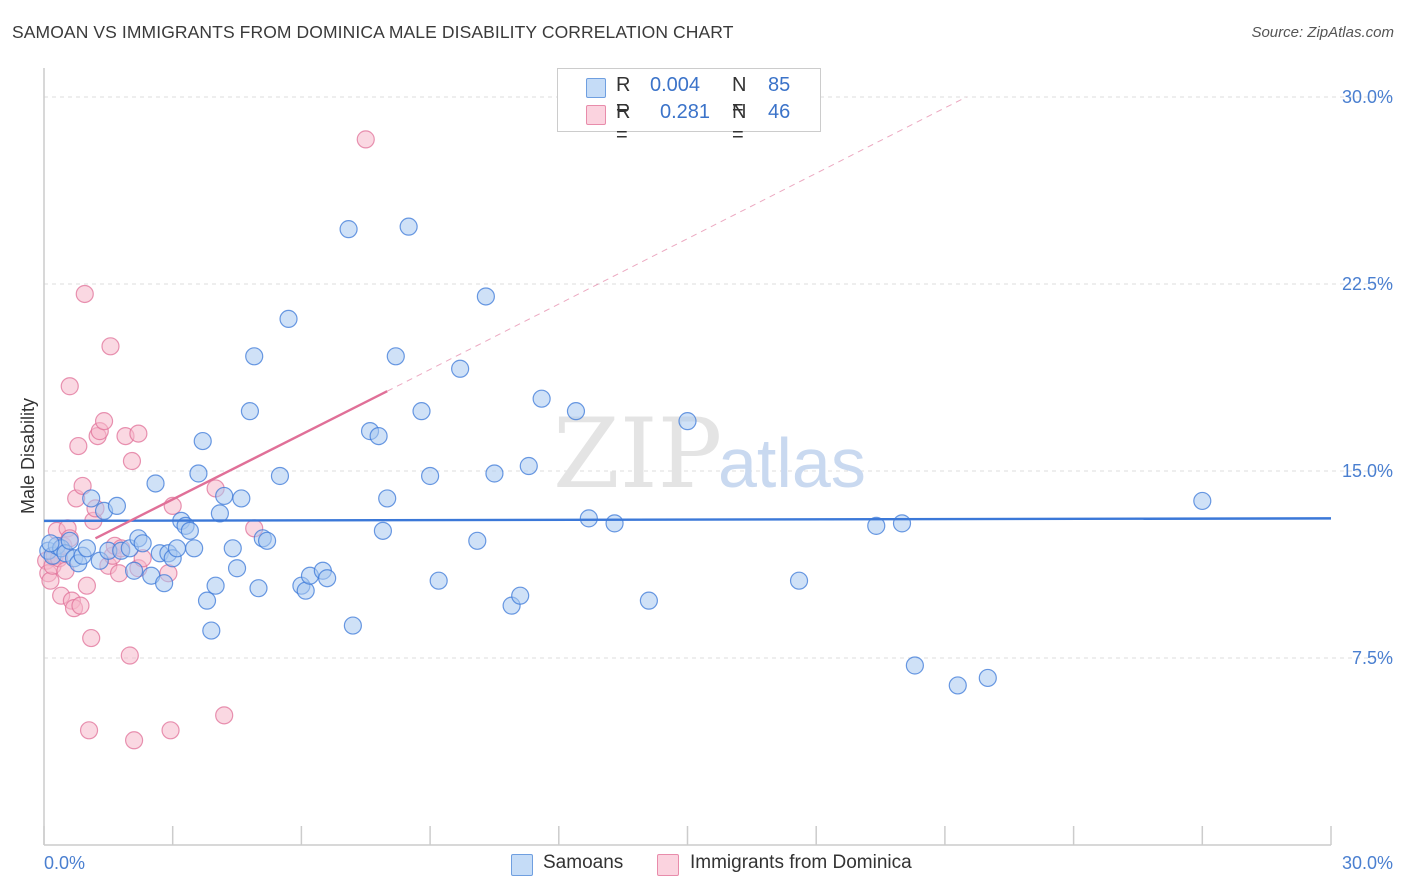 This screenshot has height=892, width=1406. I want to click on watermark: ZIP atlas, so click(709, 454).